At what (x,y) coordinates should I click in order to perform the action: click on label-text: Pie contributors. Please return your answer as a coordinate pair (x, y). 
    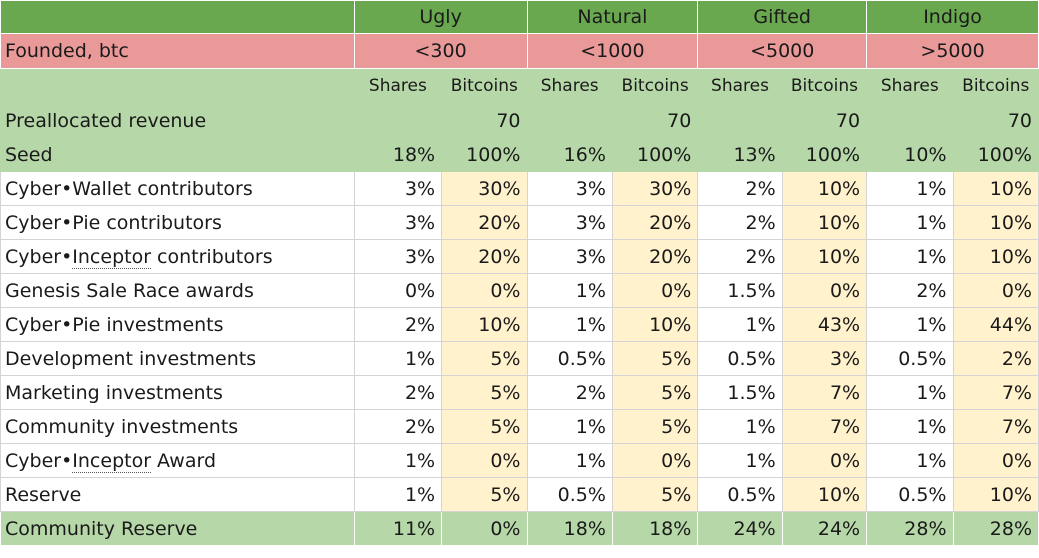
    Looking at the image, I should click on (147, 222).